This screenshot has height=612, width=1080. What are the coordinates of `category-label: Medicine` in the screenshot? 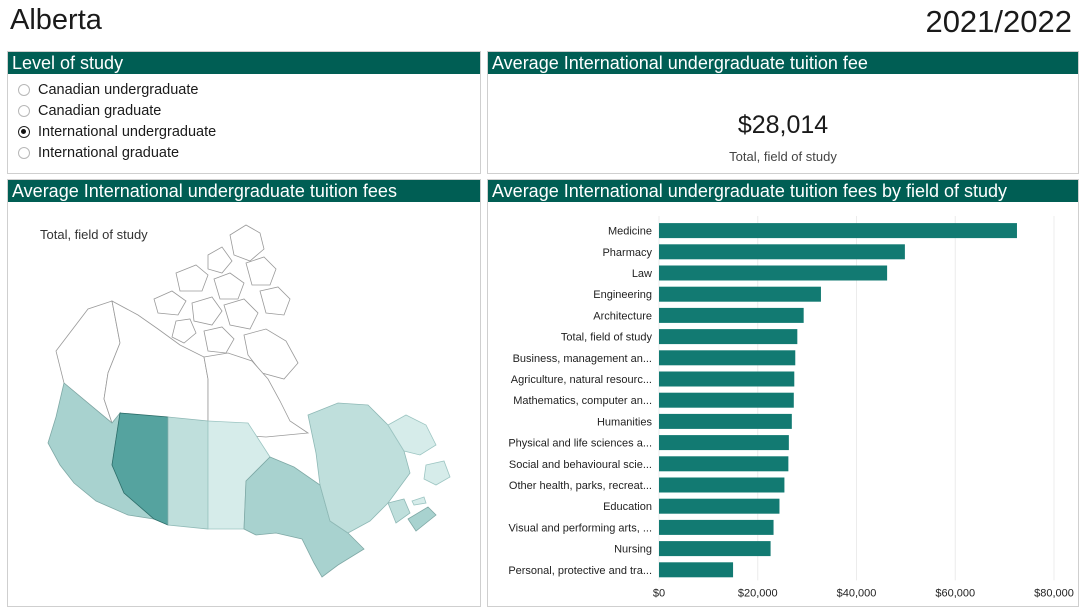 It's located at (630, 232).